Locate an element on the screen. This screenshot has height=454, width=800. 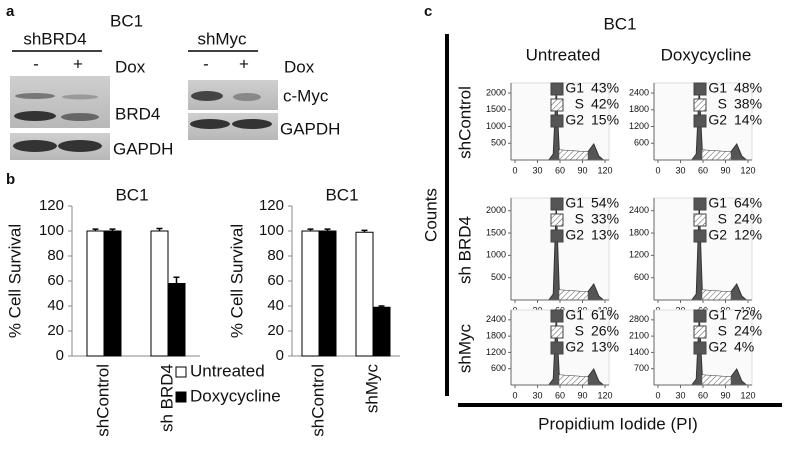
y-tick-label: 80 is located at coordinates (275, 255).